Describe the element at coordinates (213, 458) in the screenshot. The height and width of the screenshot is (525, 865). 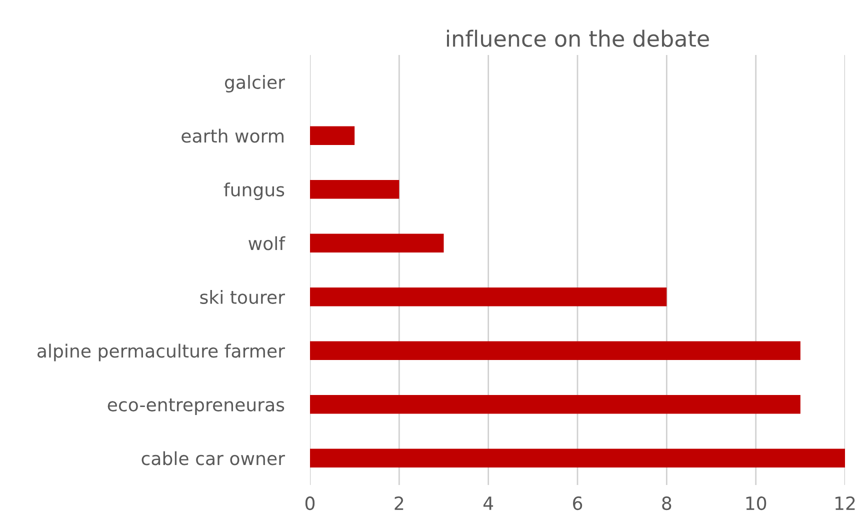
I see `y-tick-label: cable car owner` at that location.